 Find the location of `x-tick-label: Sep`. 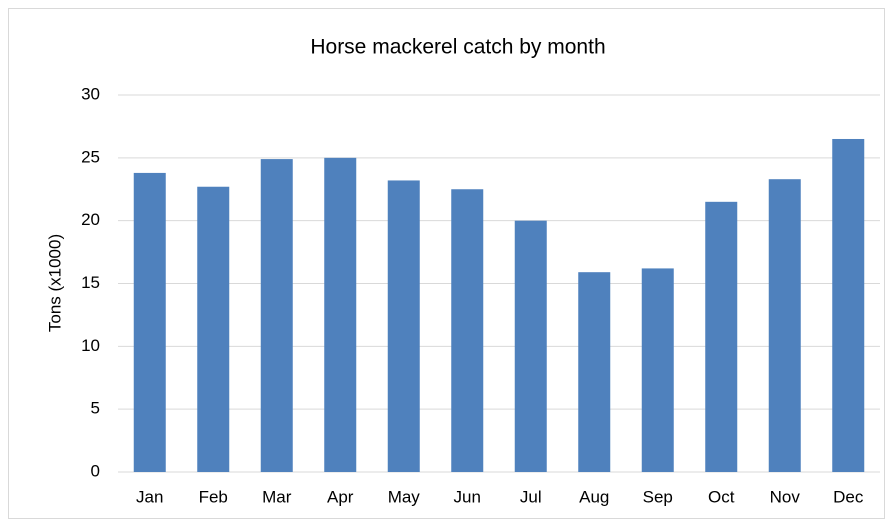

x-tick-label: Sep is located at coordinates (658, 496).